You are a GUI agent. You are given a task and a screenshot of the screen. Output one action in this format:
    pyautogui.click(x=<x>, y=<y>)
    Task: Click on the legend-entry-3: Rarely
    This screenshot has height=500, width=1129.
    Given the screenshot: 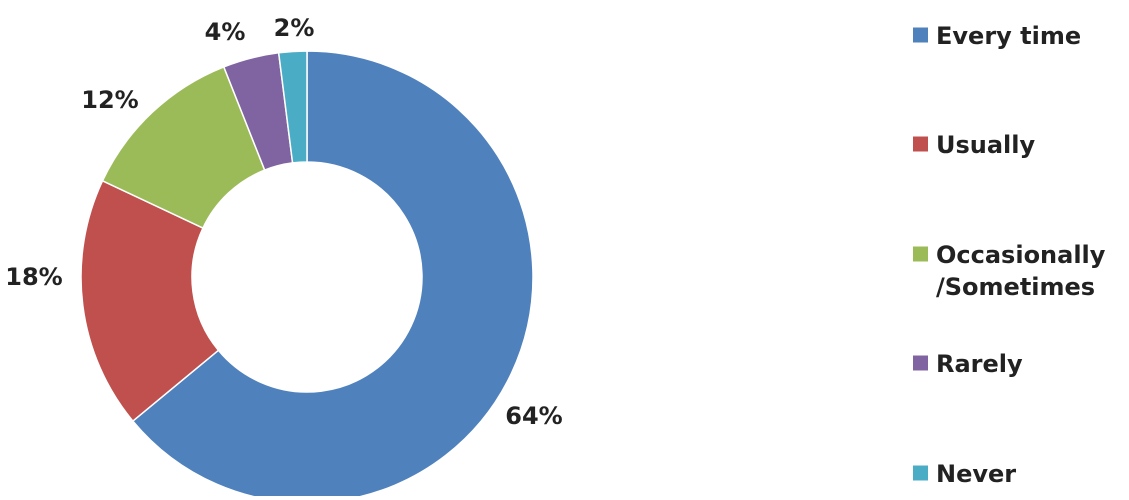 What is the action you would take?
    pyautogui.click(x=968, y=364)
    